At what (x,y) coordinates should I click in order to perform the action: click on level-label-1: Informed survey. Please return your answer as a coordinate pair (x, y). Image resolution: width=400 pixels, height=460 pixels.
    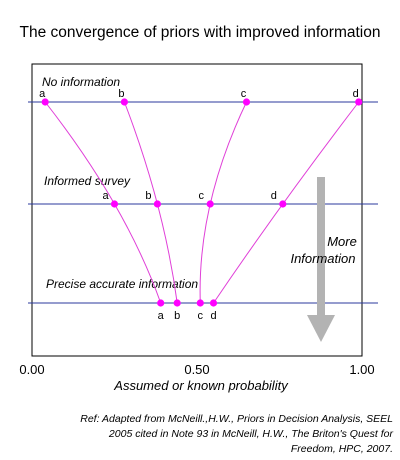
    Looking at the image, I should click on (87, 181).